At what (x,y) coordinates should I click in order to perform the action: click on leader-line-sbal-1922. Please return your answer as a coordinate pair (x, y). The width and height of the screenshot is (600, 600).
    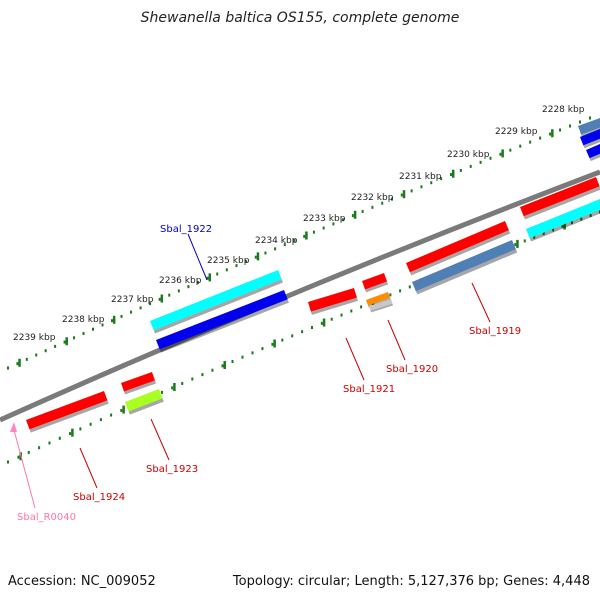
    Looking at the image, I should click on (197, 257).